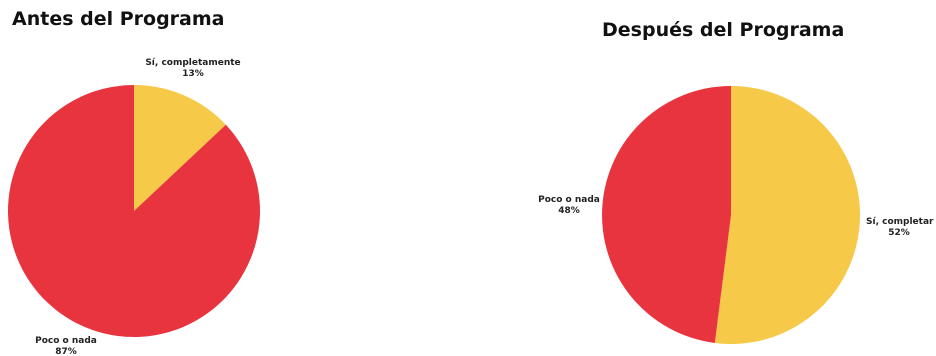 Image resolution: width=936 pixels, height=356 pixels. Describe the element at coordinates (723, 30) in the screenshot. I see `chart-title-despues: Después del Programa` at that location.